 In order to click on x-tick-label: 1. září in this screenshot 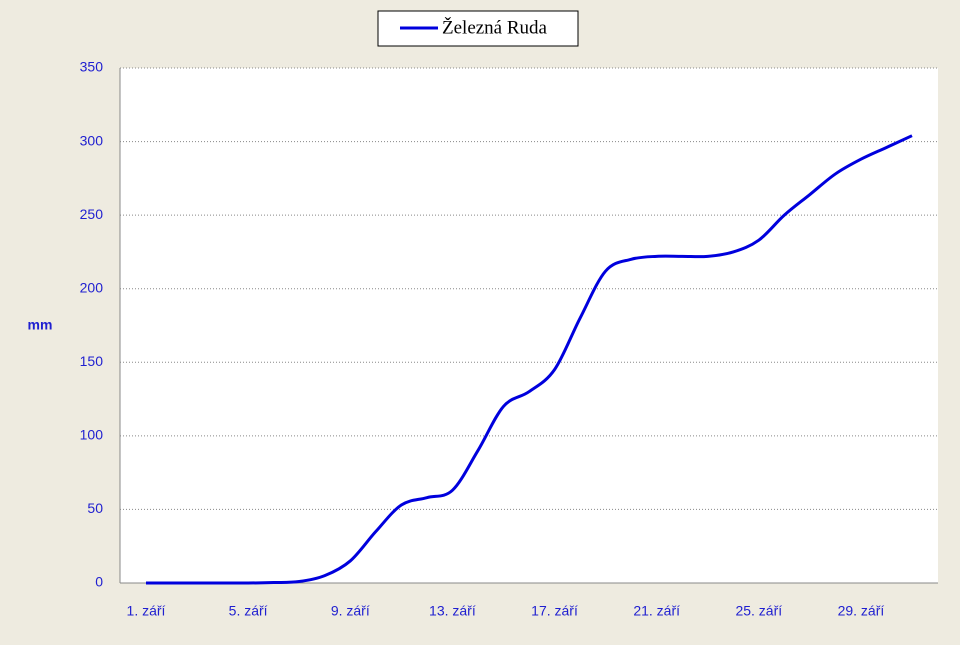, I will do `click(146, 611)`.